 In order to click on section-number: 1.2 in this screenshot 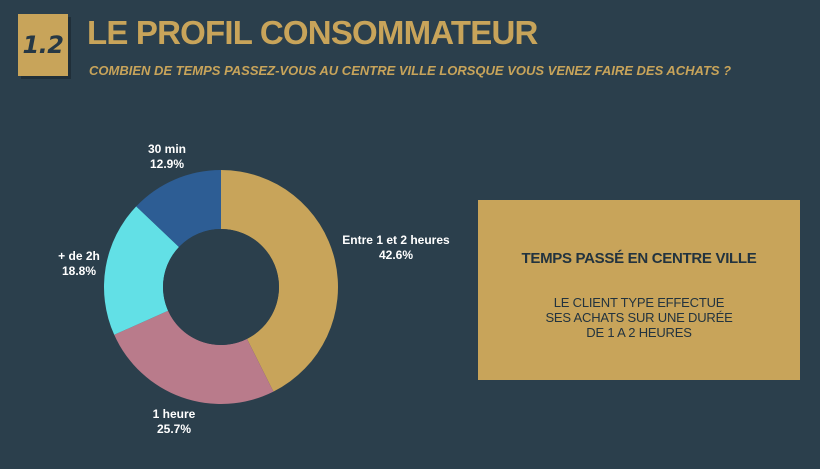, I will do `click(43, 45)`.